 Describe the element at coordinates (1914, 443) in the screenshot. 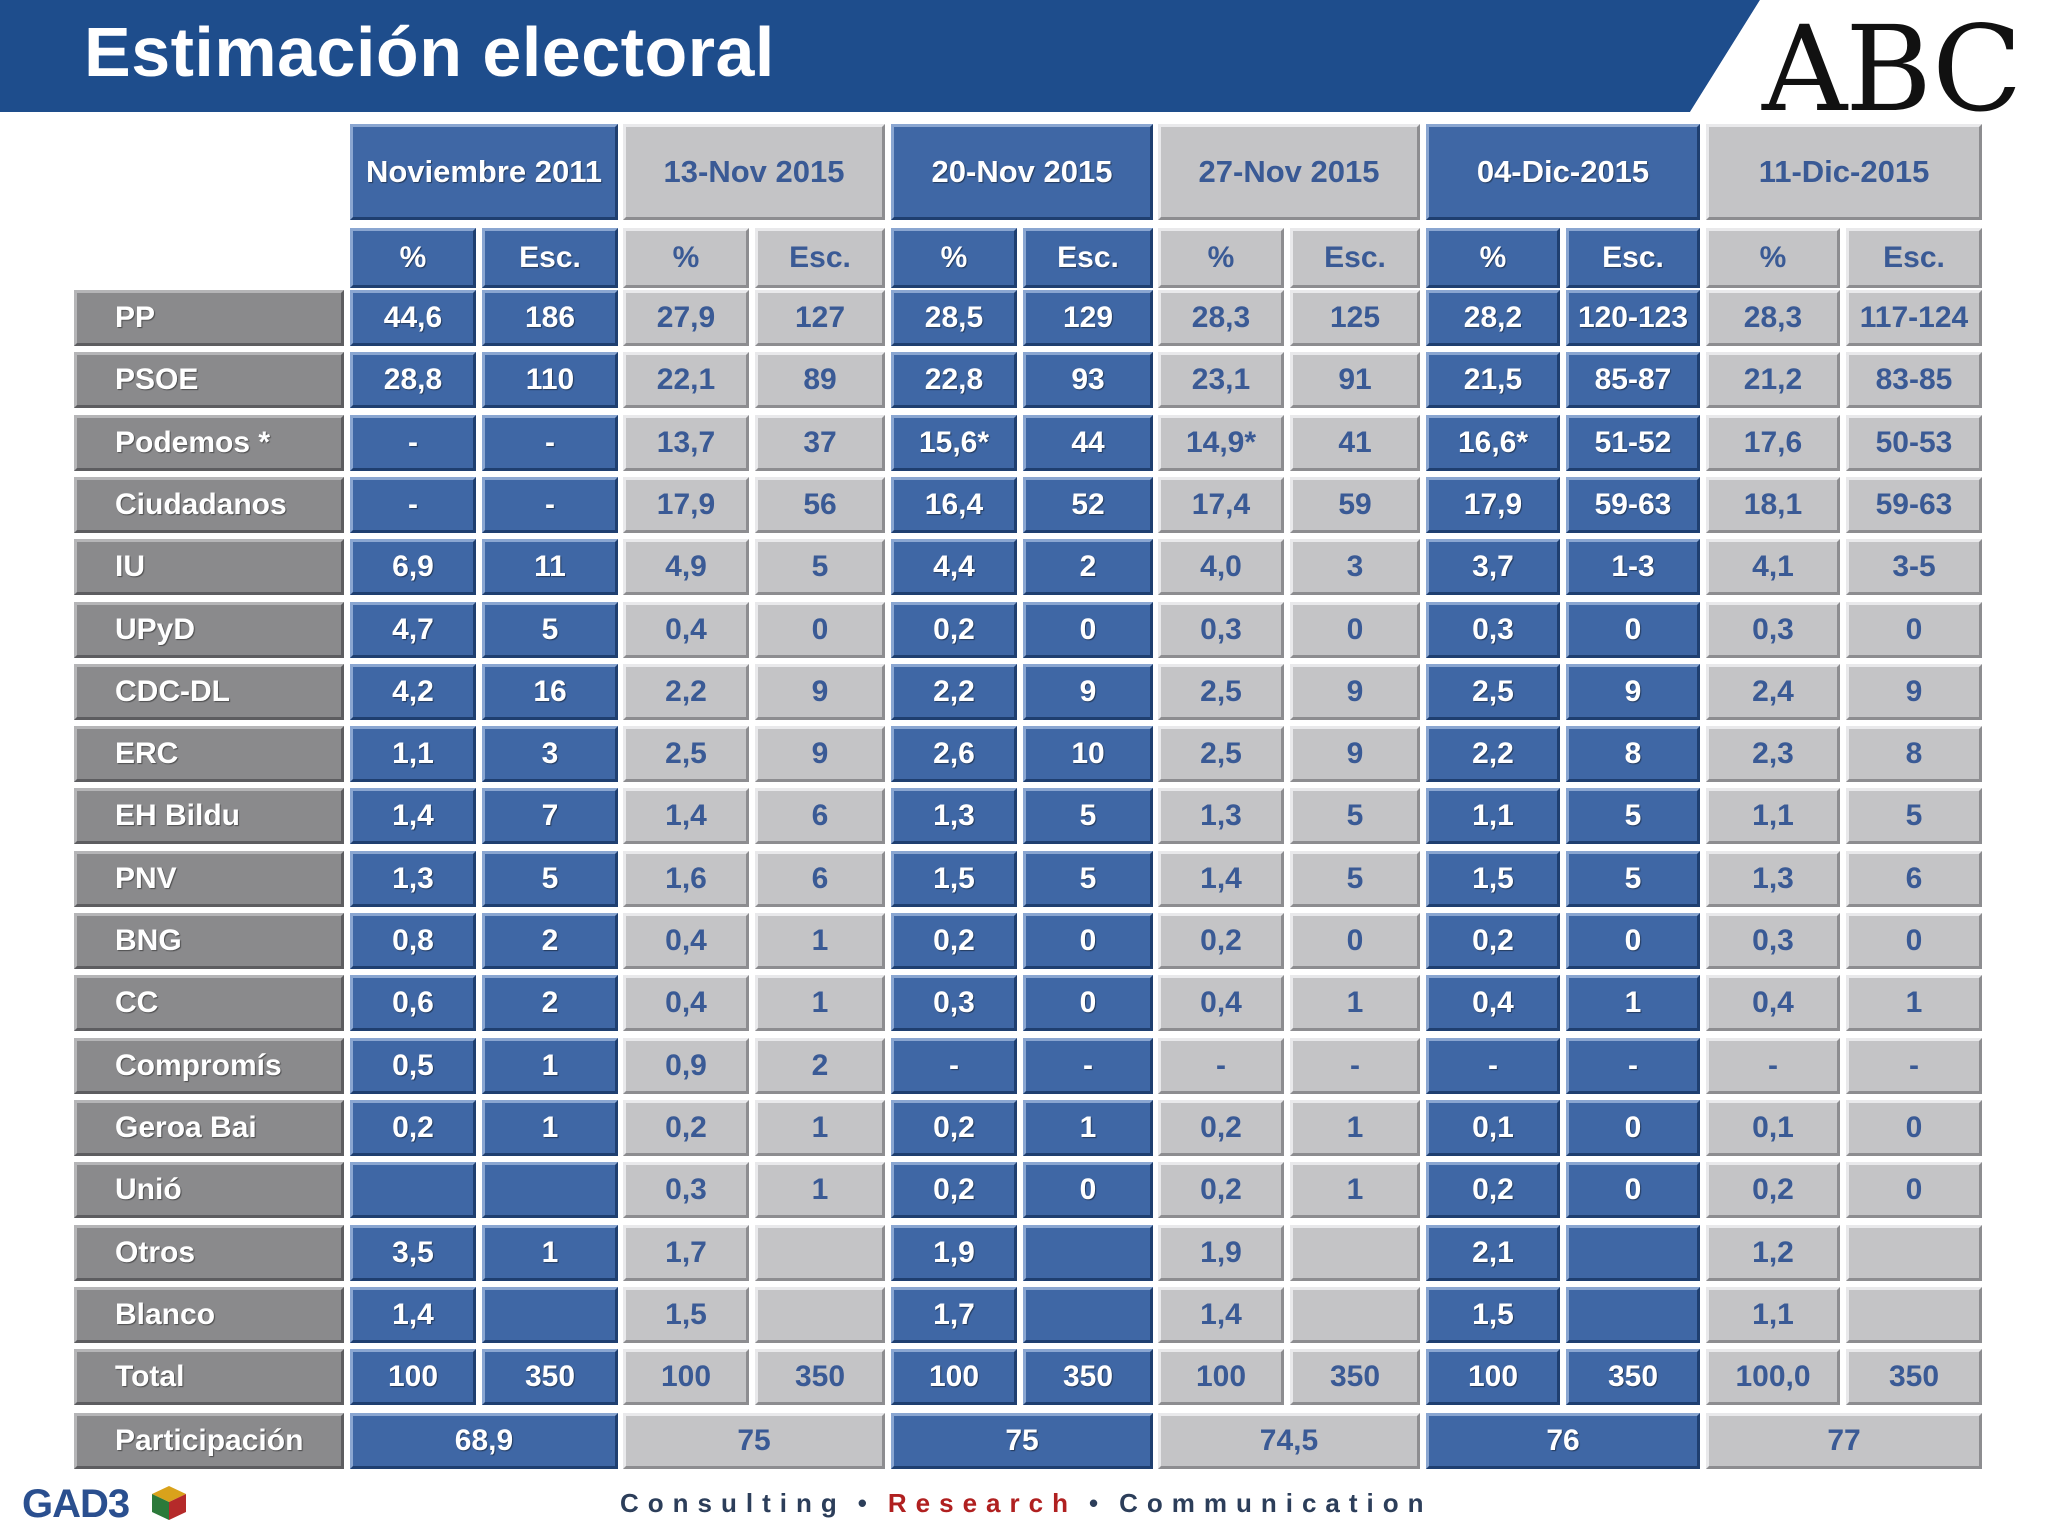

I see `seats-cell: 50-53` at that location.